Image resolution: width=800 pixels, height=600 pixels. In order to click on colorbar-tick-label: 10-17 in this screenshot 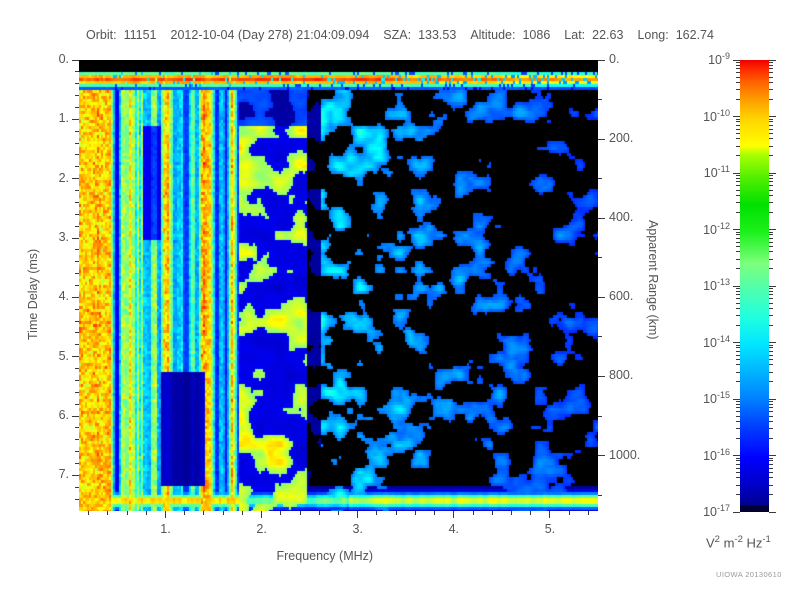, I will do `click(716, 511)`.